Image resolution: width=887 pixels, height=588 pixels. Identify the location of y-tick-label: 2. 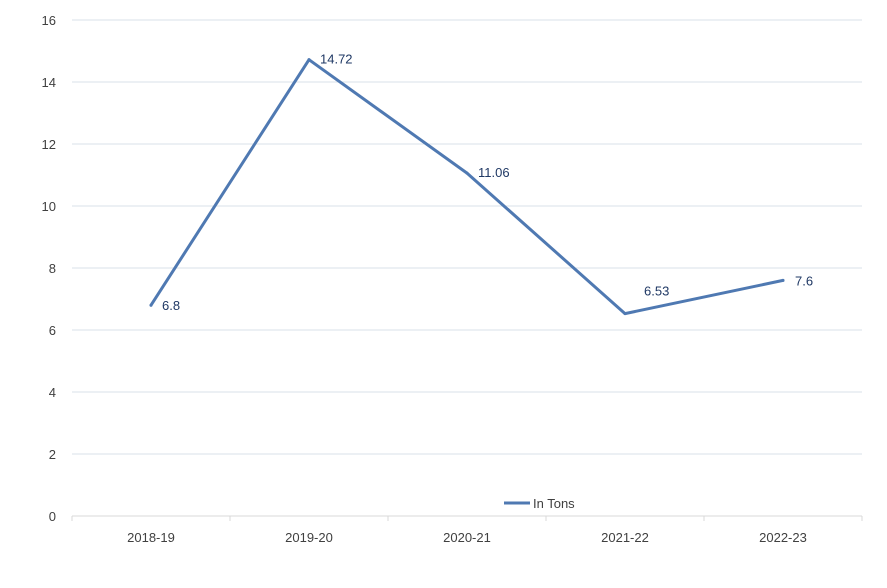
(52, 454).